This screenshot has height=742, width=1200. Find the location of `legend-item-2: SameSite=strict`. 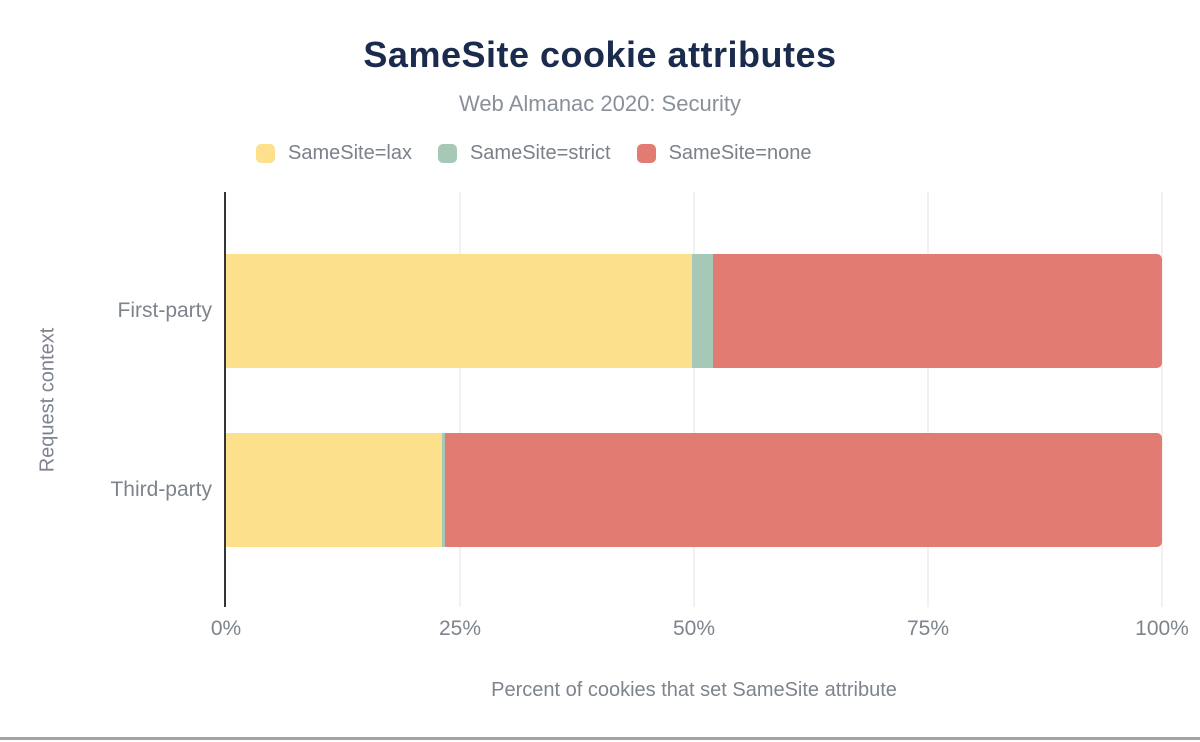

legend-item-2: SameSite=strict is located at coordinates (524, 153).